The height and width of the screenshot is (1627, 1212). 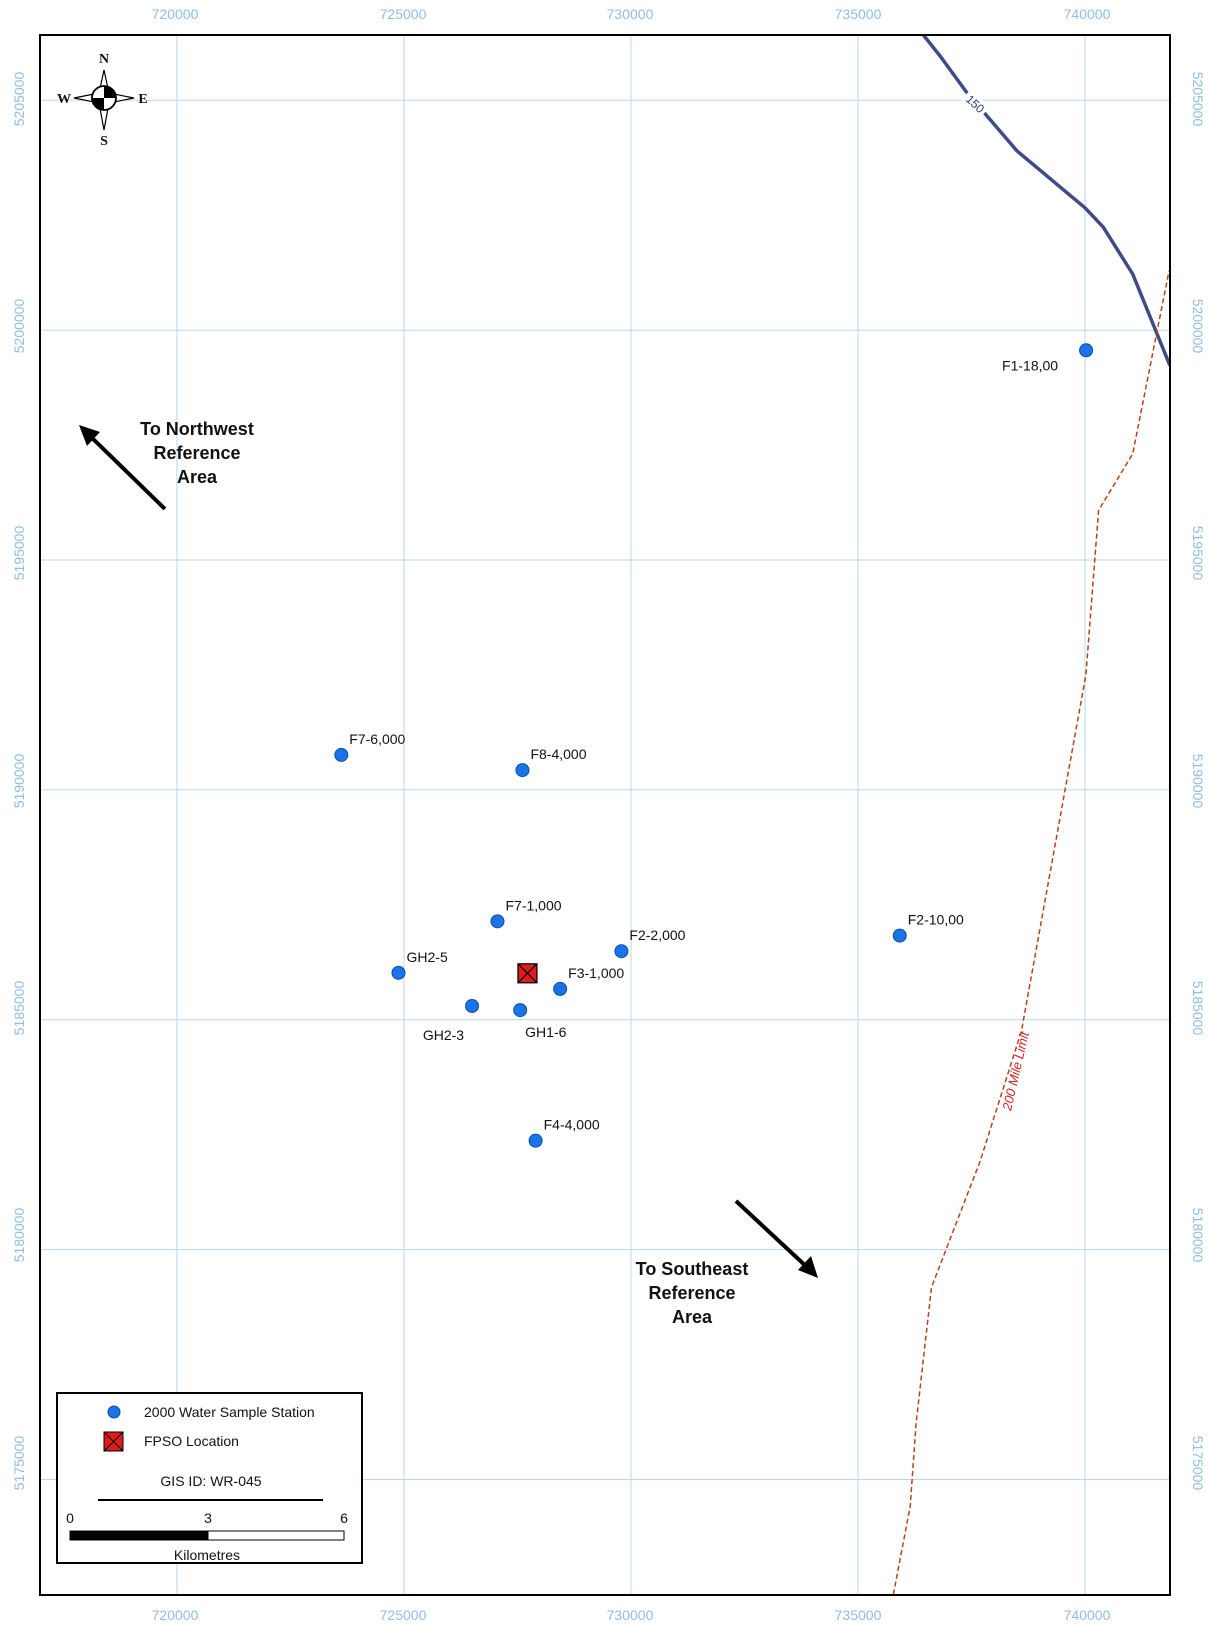 I want to click on scale-unit-label: Kilometres, so click(x=207, y=1555).